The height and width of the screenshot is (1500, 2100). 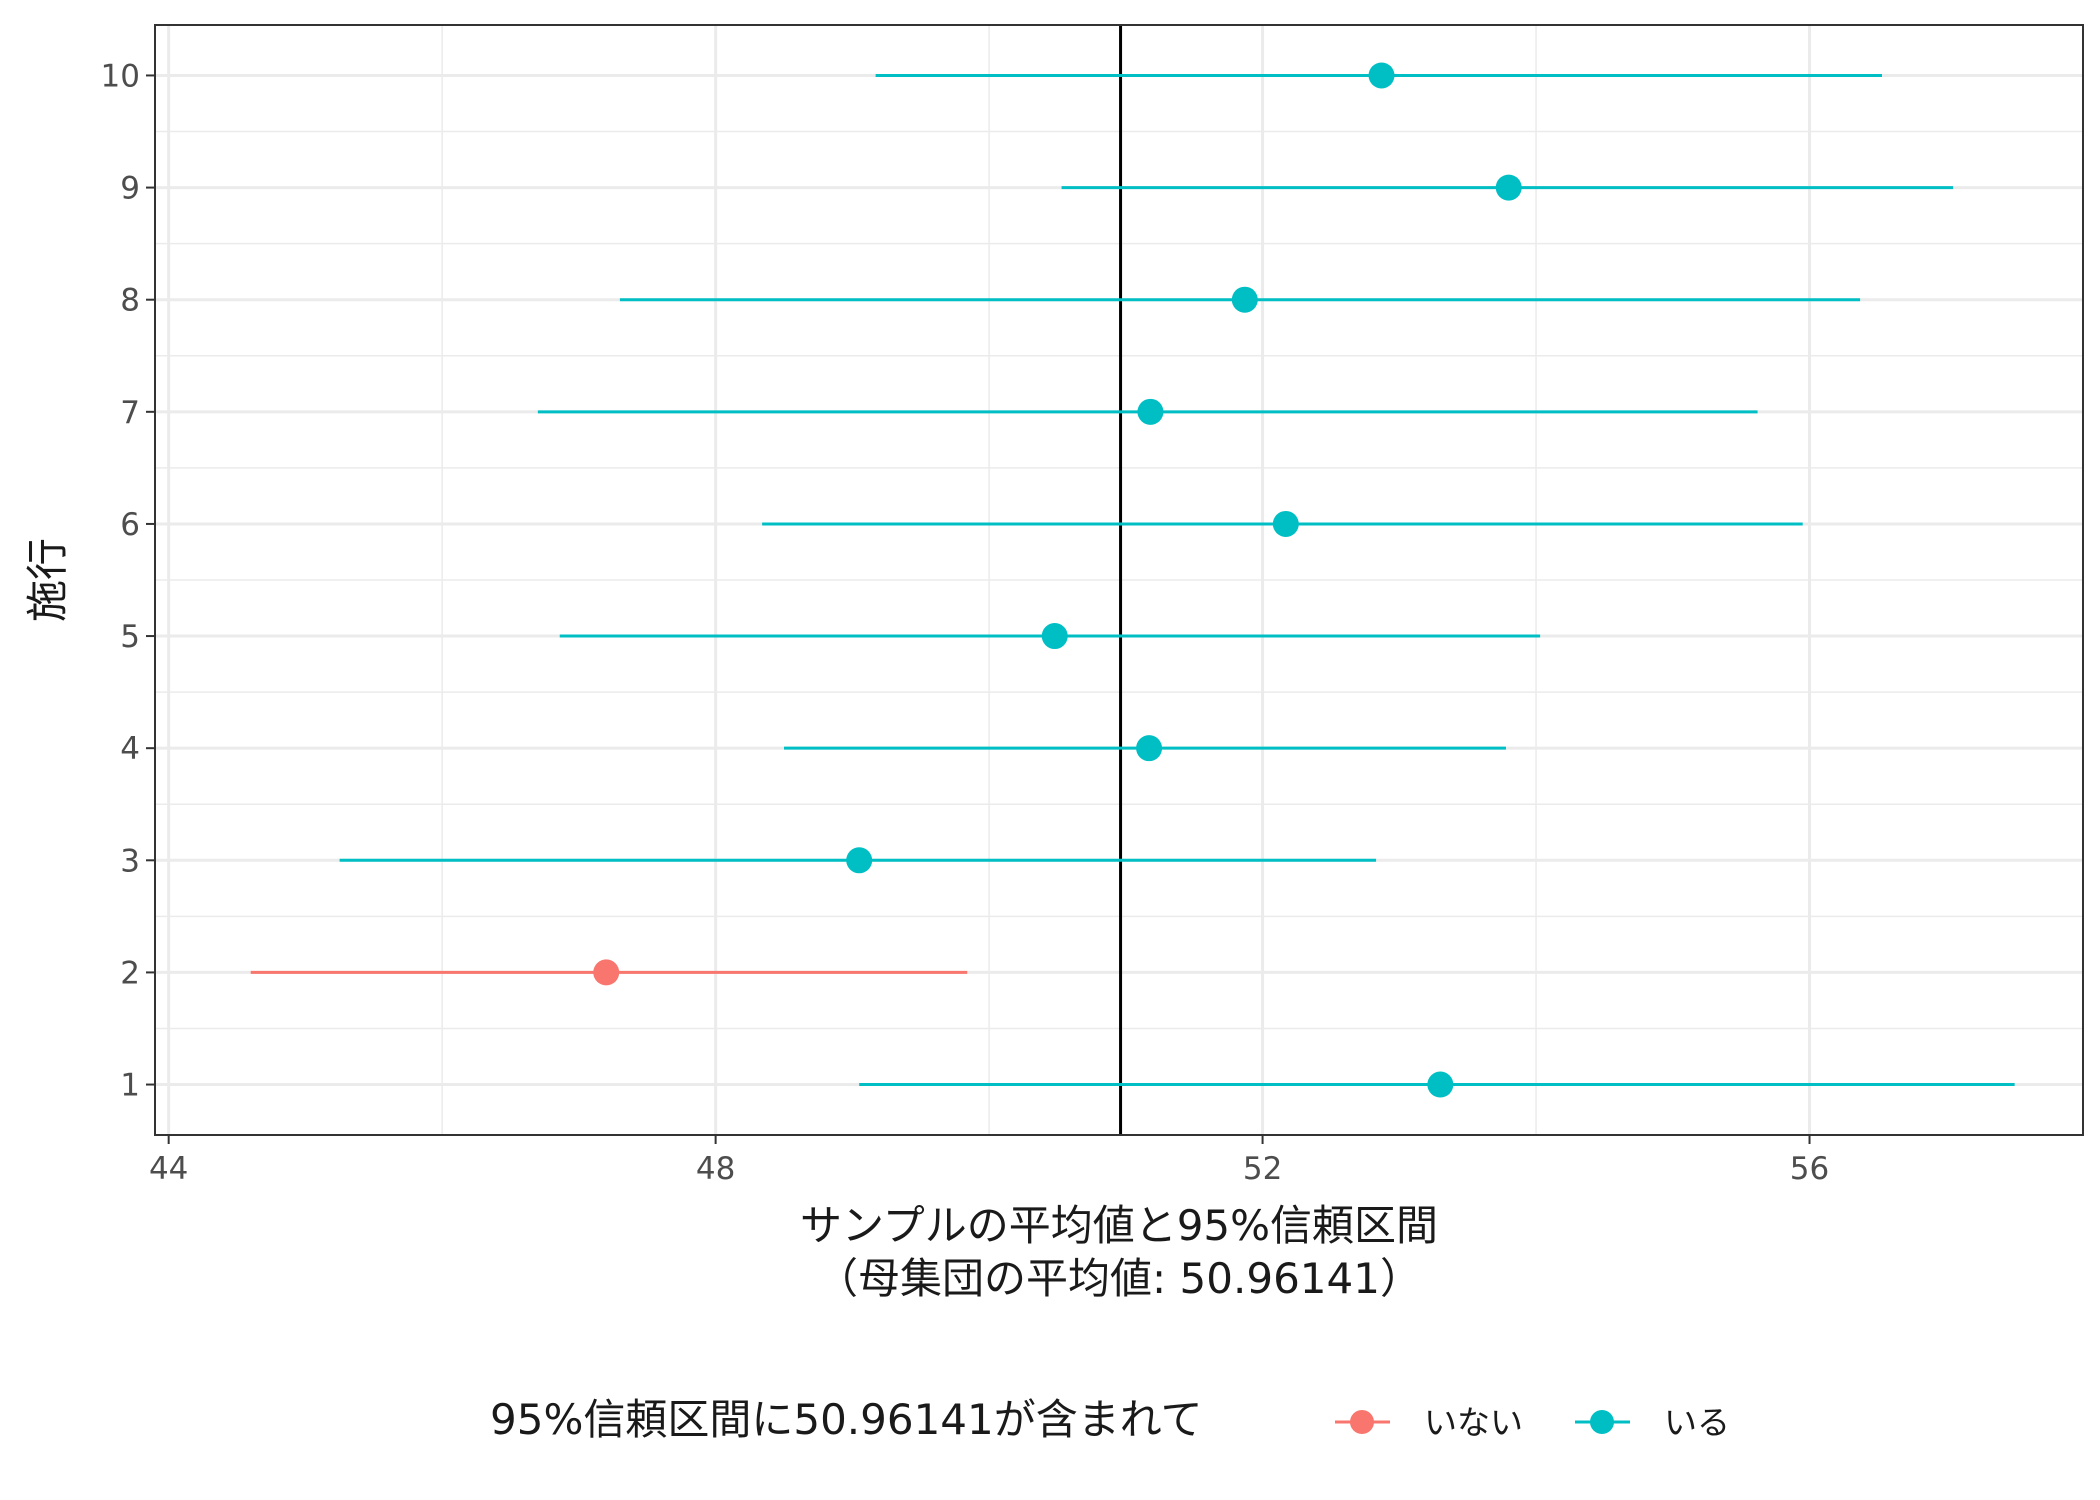 What do you see at coordinates (1697, 1422) in the screenshot?
I see `legend-label-iru: いる` at bounding box center [1697, 1422].